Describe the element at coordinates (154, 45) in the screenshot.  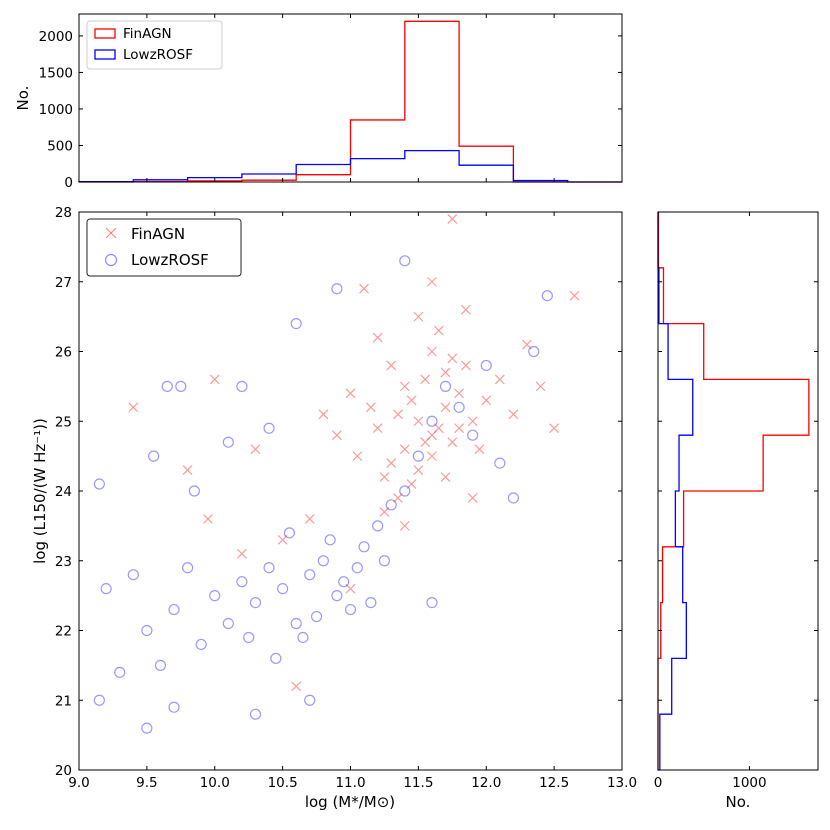
I see `top-legend-frame` at that location.